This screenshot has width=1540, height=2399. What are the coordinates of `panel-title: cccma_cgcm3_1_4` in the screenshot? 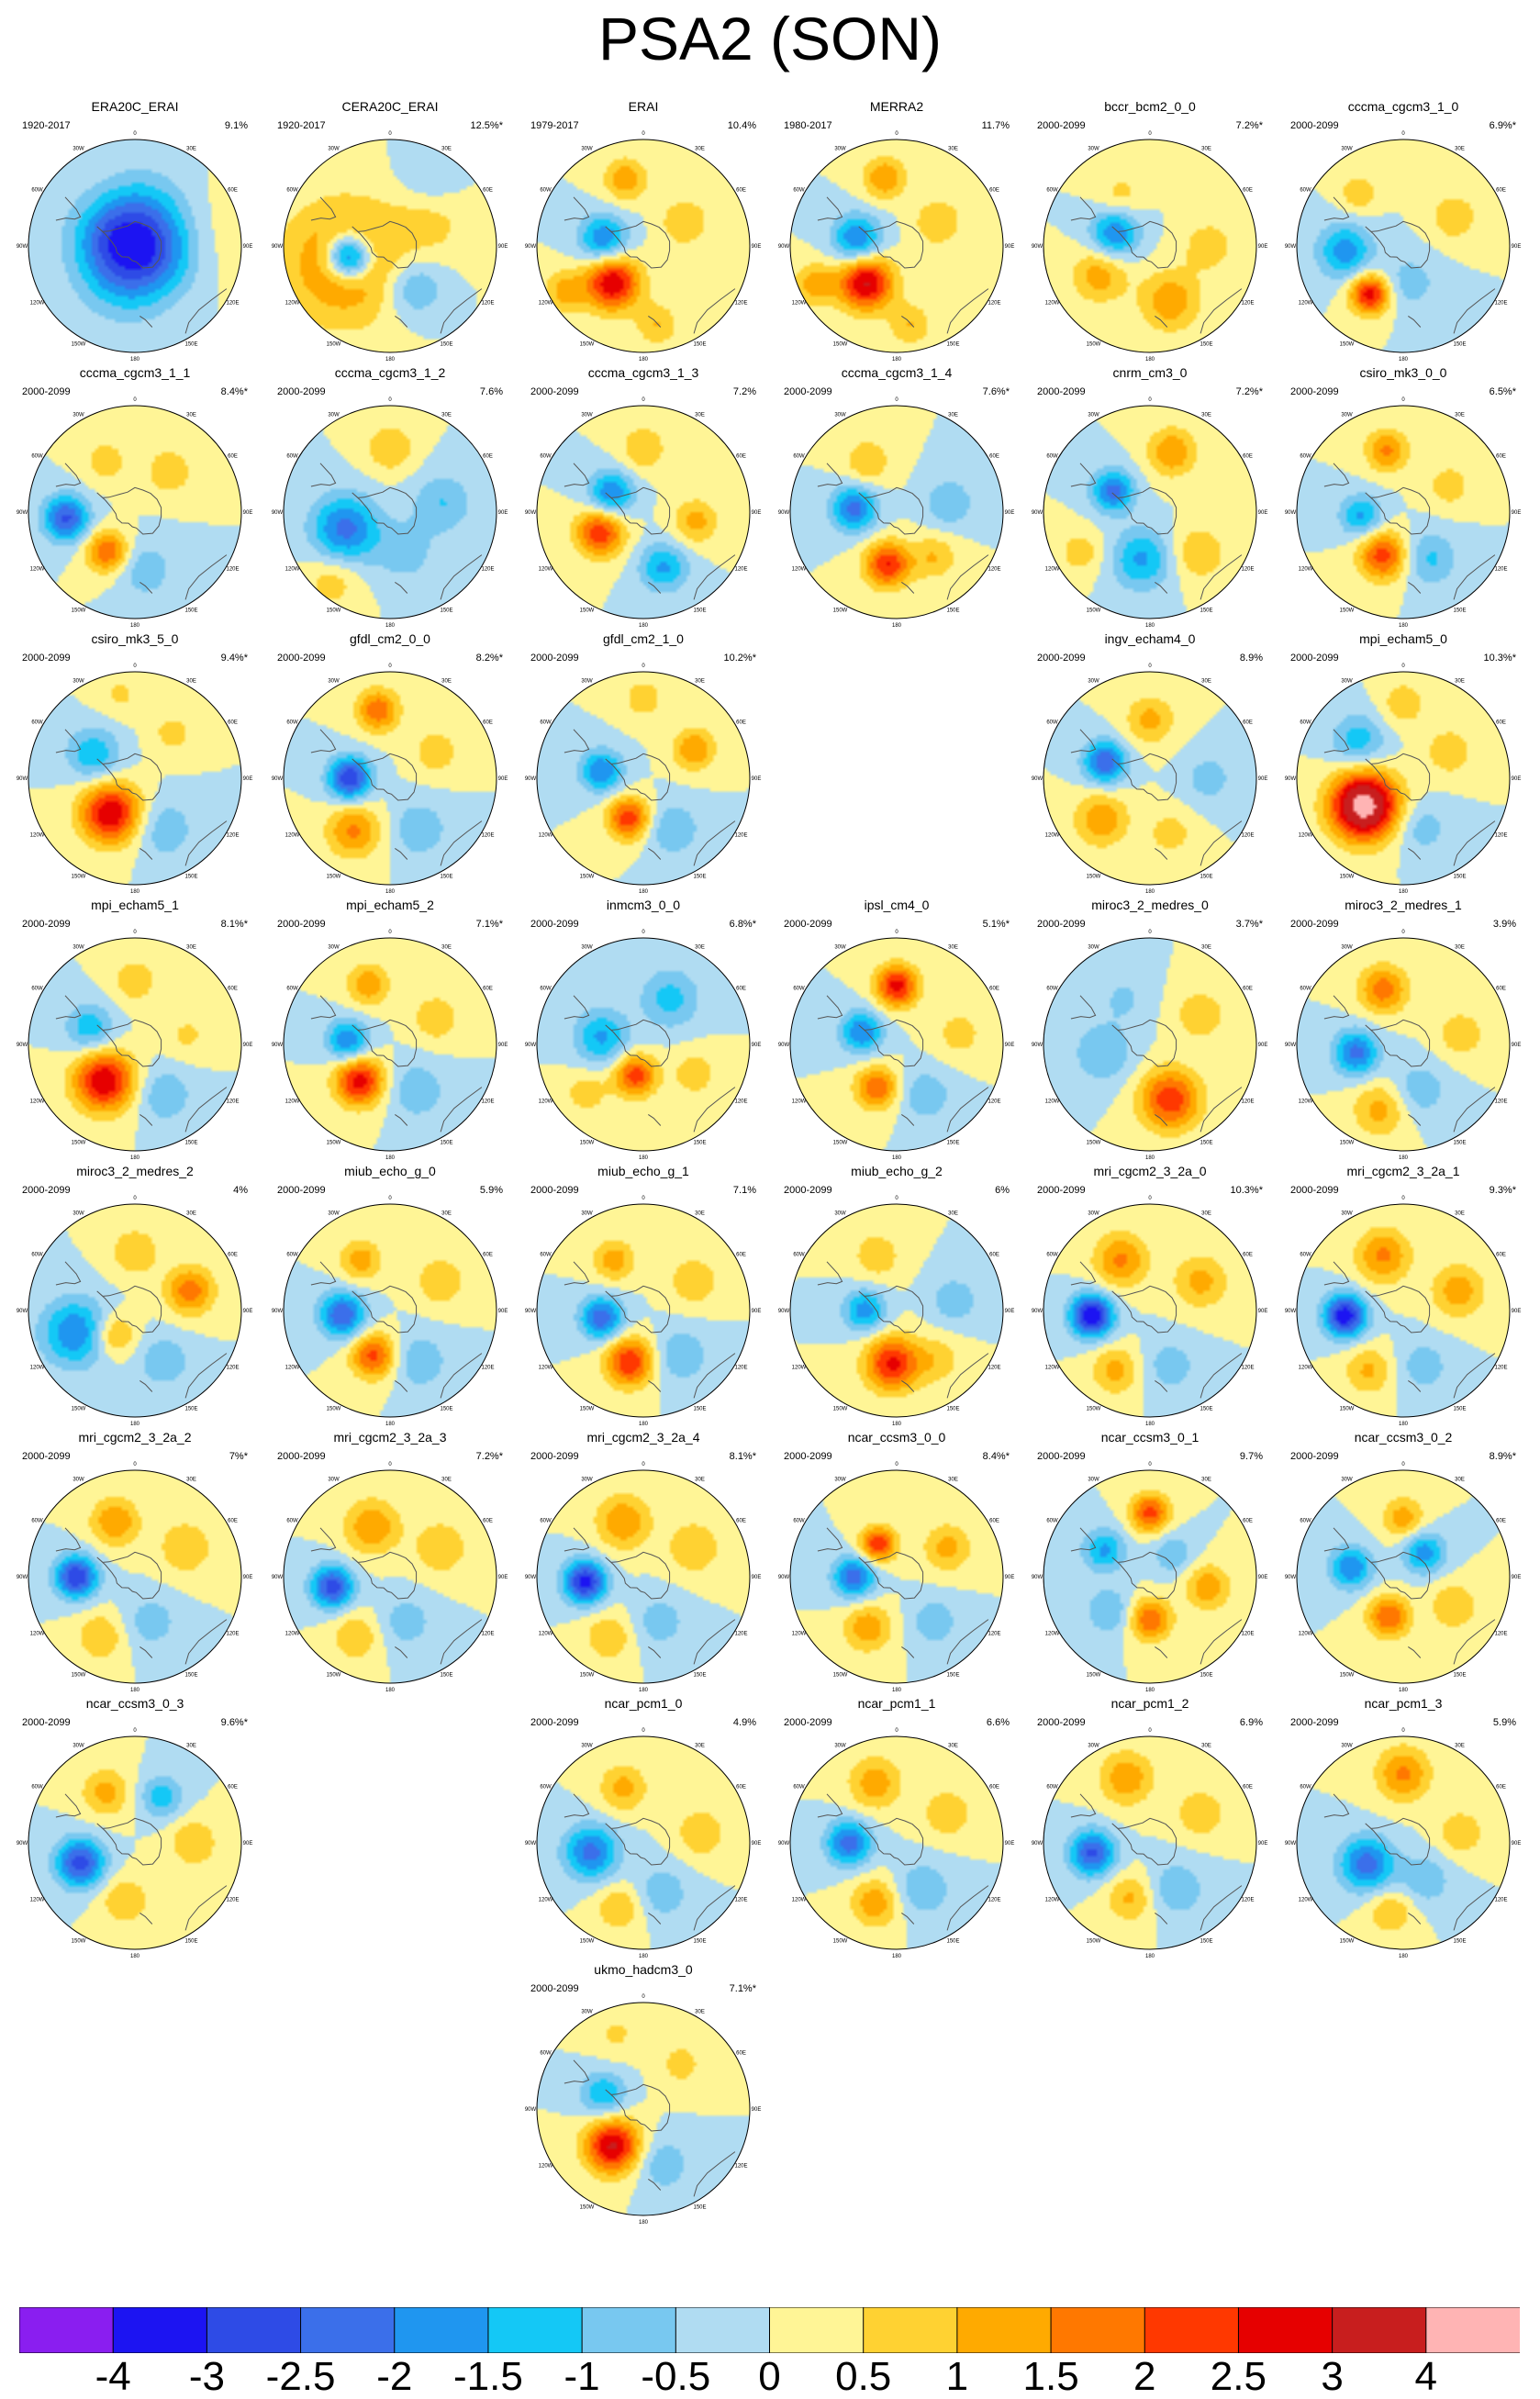 It's located at (897, 372).